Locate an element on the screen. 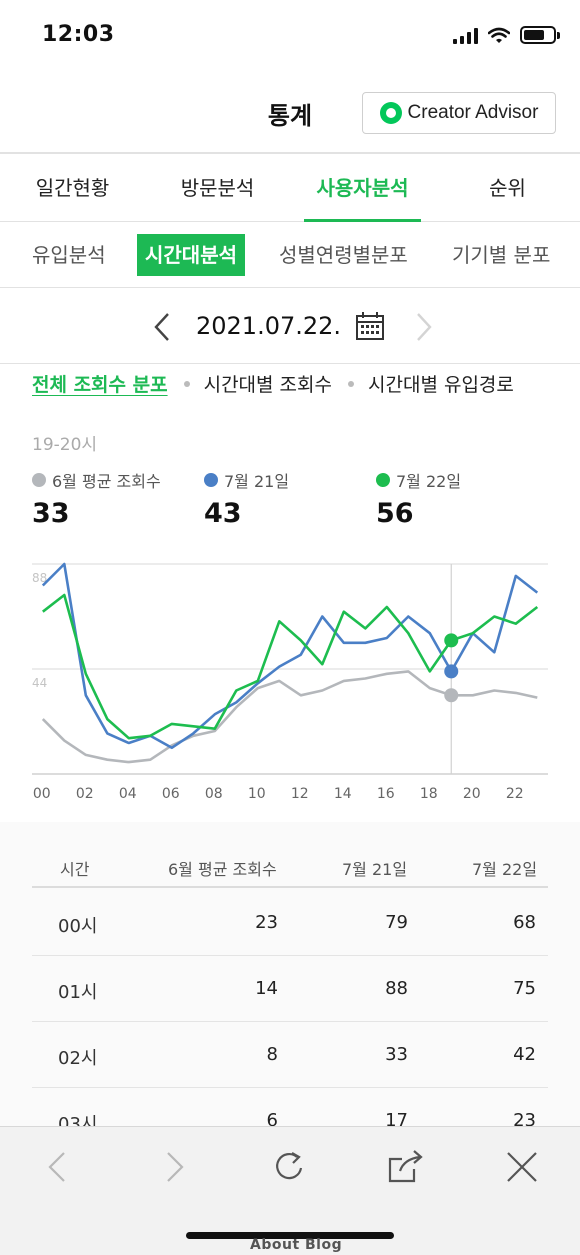 Image resolution: width=580 pixels, height=1255 pixels. chart-tab-total: 전체 조회수 분포 is located at coordinates (100, 385).